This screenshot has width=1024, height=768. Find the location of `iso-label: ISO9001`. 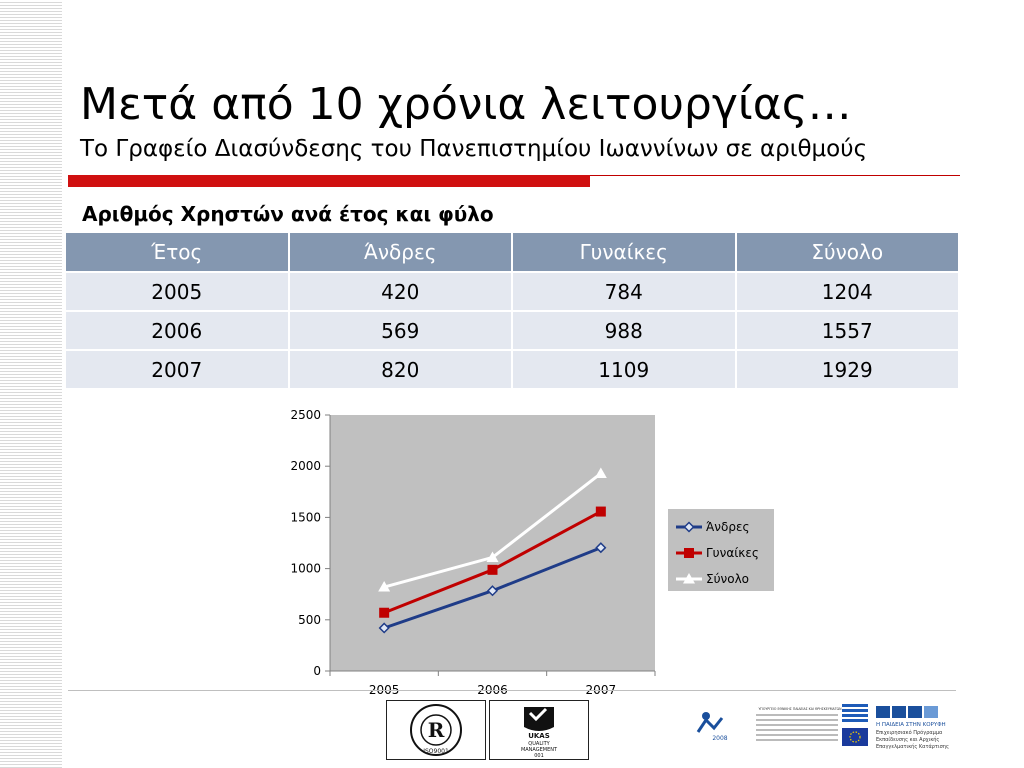

iso-label: ISO9001 is located at coordinates (436, 751).